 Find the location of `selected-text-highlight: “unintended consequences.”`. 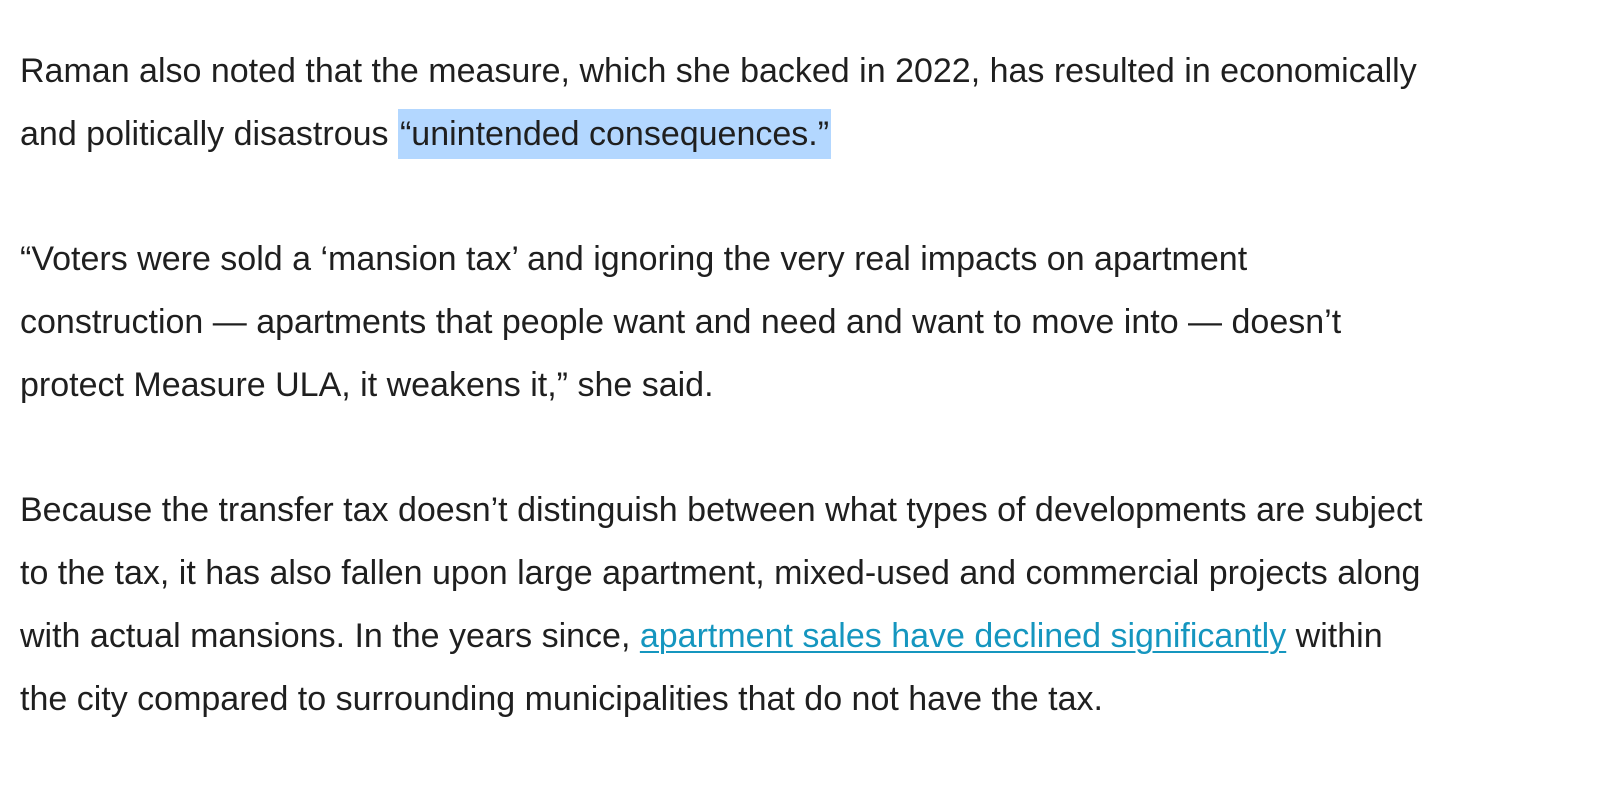

selected-text-highlight: “unintended consequences.” is located at coordinates (614, 134).